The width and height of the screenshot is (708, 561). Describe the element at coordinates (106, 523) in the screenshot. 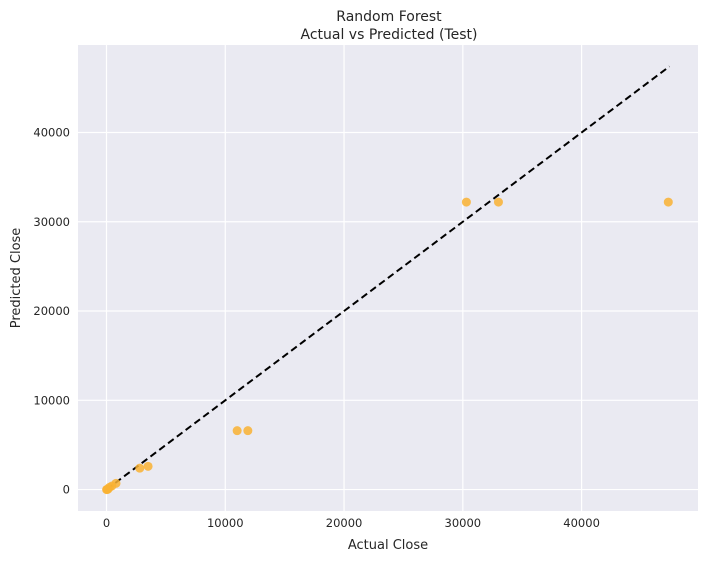

I see `x-tick-label: 0` at that location.